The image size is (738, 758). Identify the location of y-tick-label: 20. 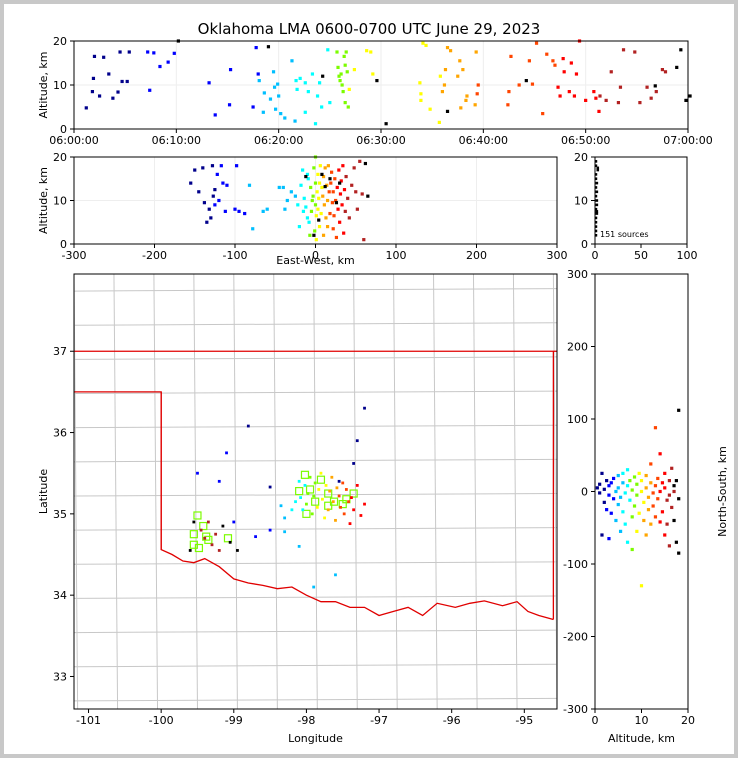
(60, 157).